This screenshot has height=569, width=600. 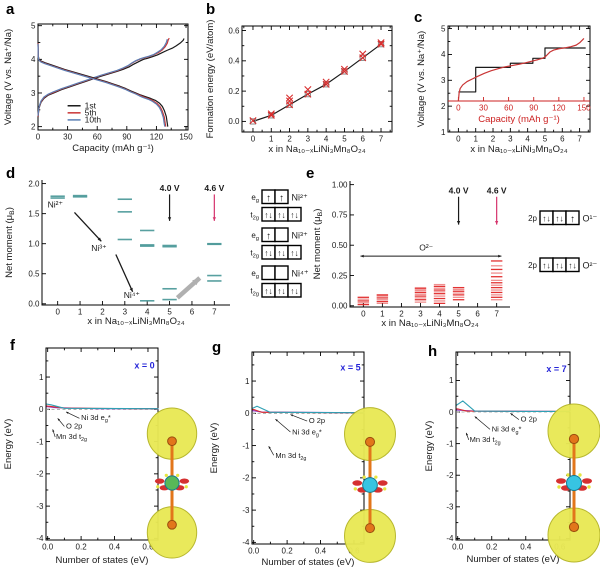 What do you see at coordinates (590, 219) in the screenshot?
I see `ion-label: O¹⁻` at bounding box center [590, 219].